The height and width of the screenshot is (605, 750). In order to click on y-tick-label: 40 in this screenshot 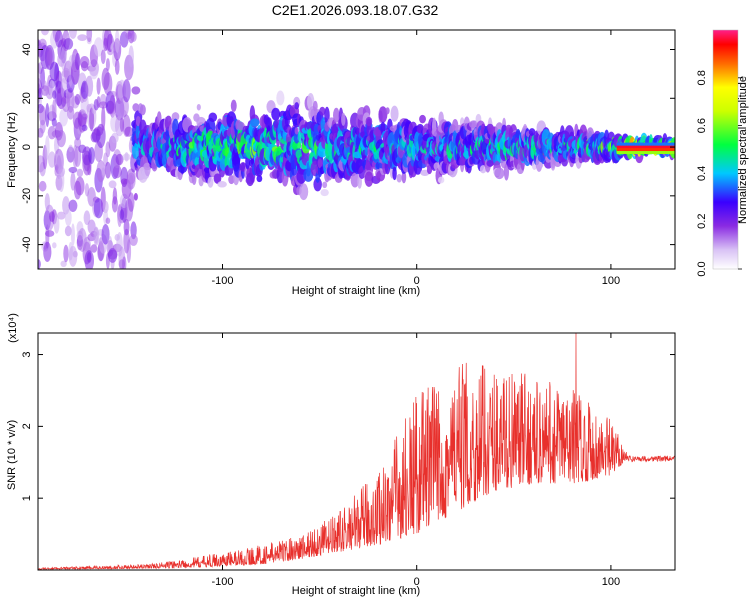, I will do `click(27, 49)`.